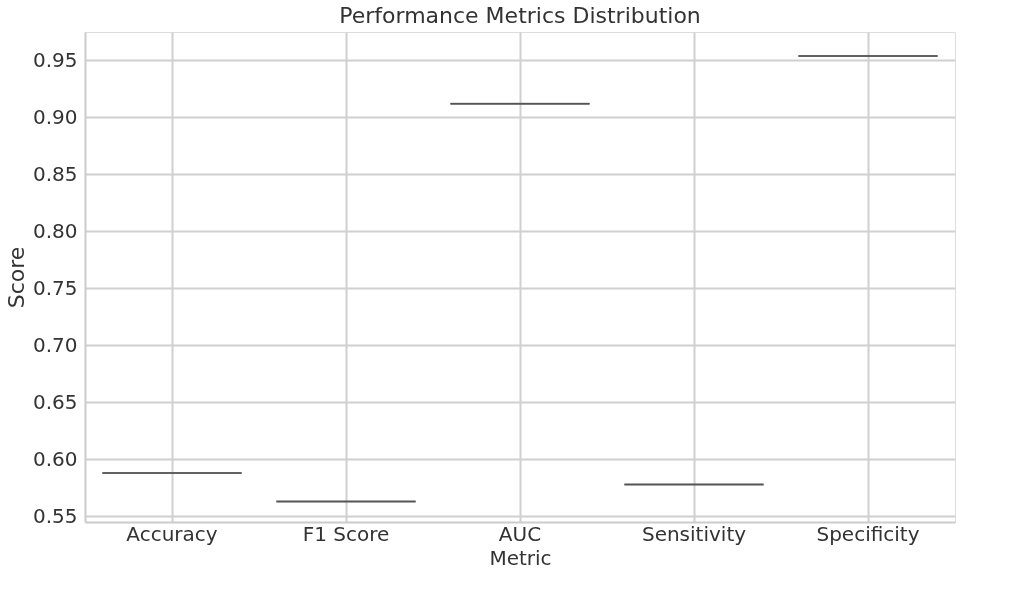  I want to click on x-tick-label: Specificity, so click(868, 533).